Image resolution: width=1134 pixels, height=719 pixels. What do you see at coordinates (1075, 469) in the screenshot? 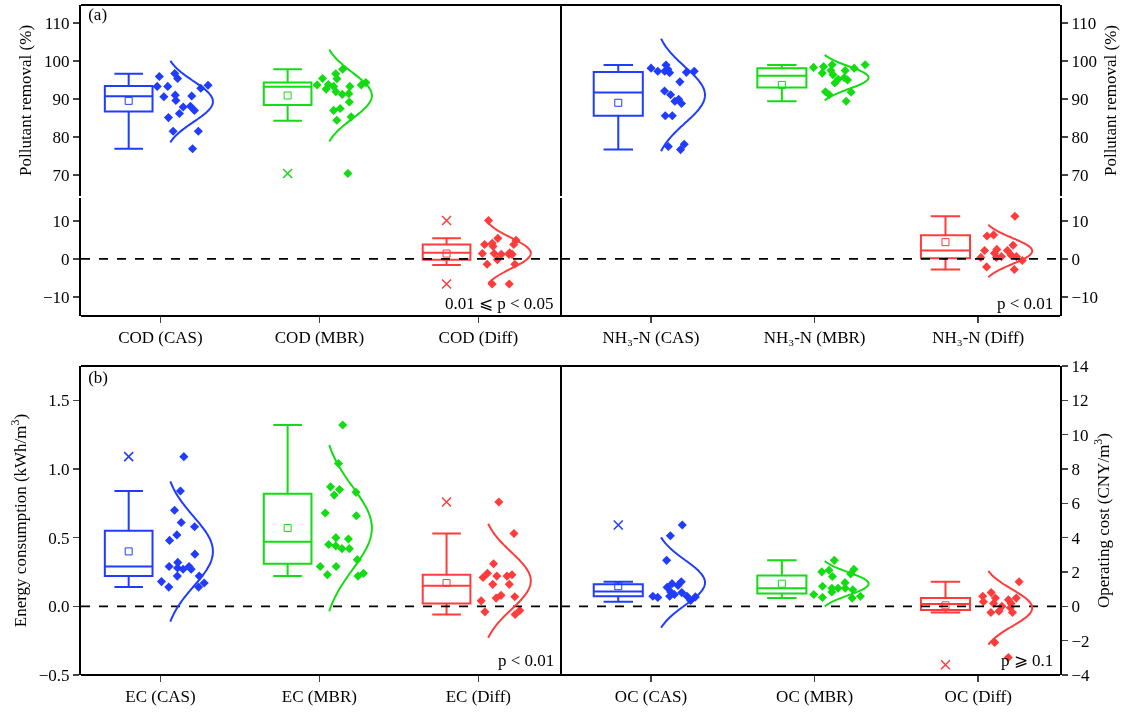
I see `y2-tick-label: 8` at bounding box center [1075, 469].